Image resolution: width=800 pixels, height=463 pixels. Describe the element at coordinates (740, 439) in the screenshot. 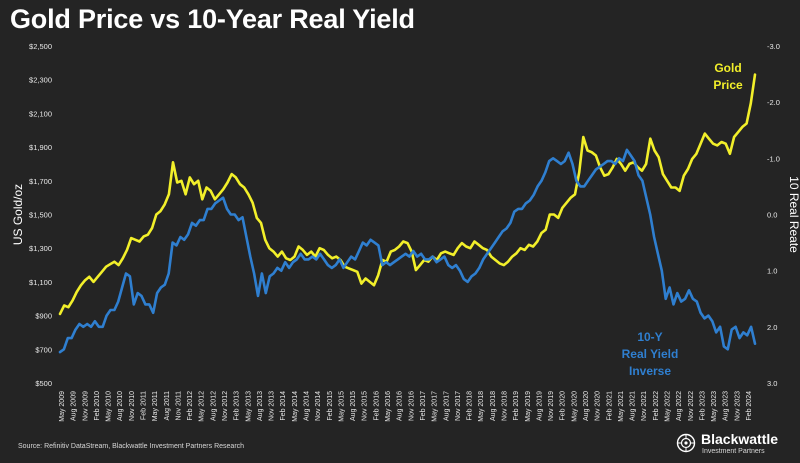

I see `brand-name: Blackwattle` at that location.